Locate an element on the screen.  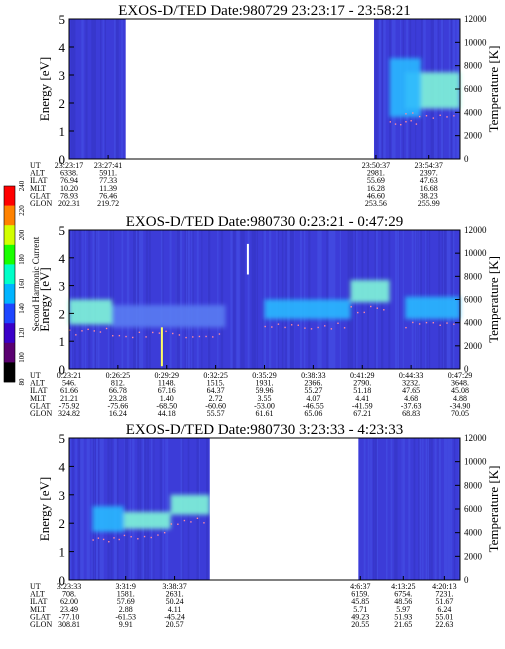
y-tick-label: 1 is located at coordinates (62, 341).